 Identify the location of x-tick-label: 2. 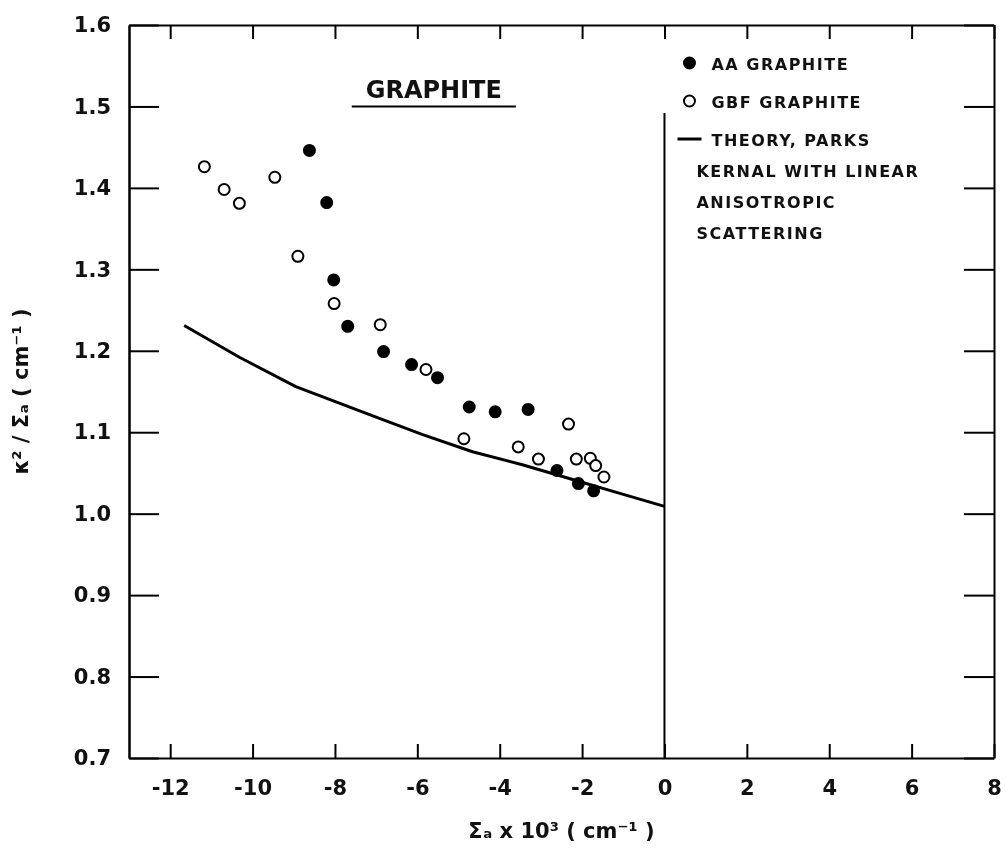
(747, 787).